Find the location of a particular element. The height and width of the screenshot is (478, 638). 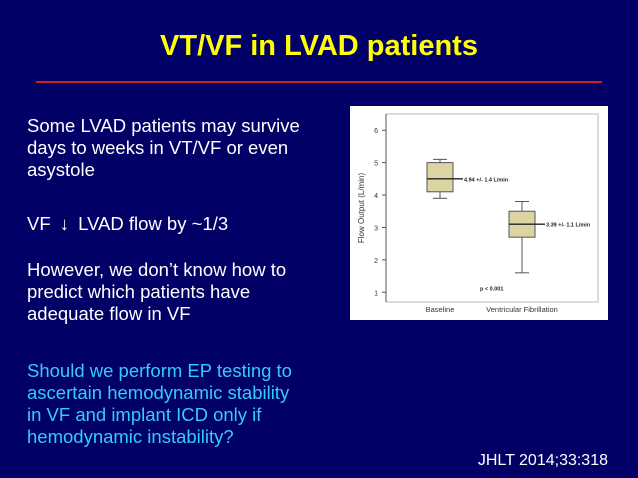

category-label: Baseline is located at coordinates (440, 309).